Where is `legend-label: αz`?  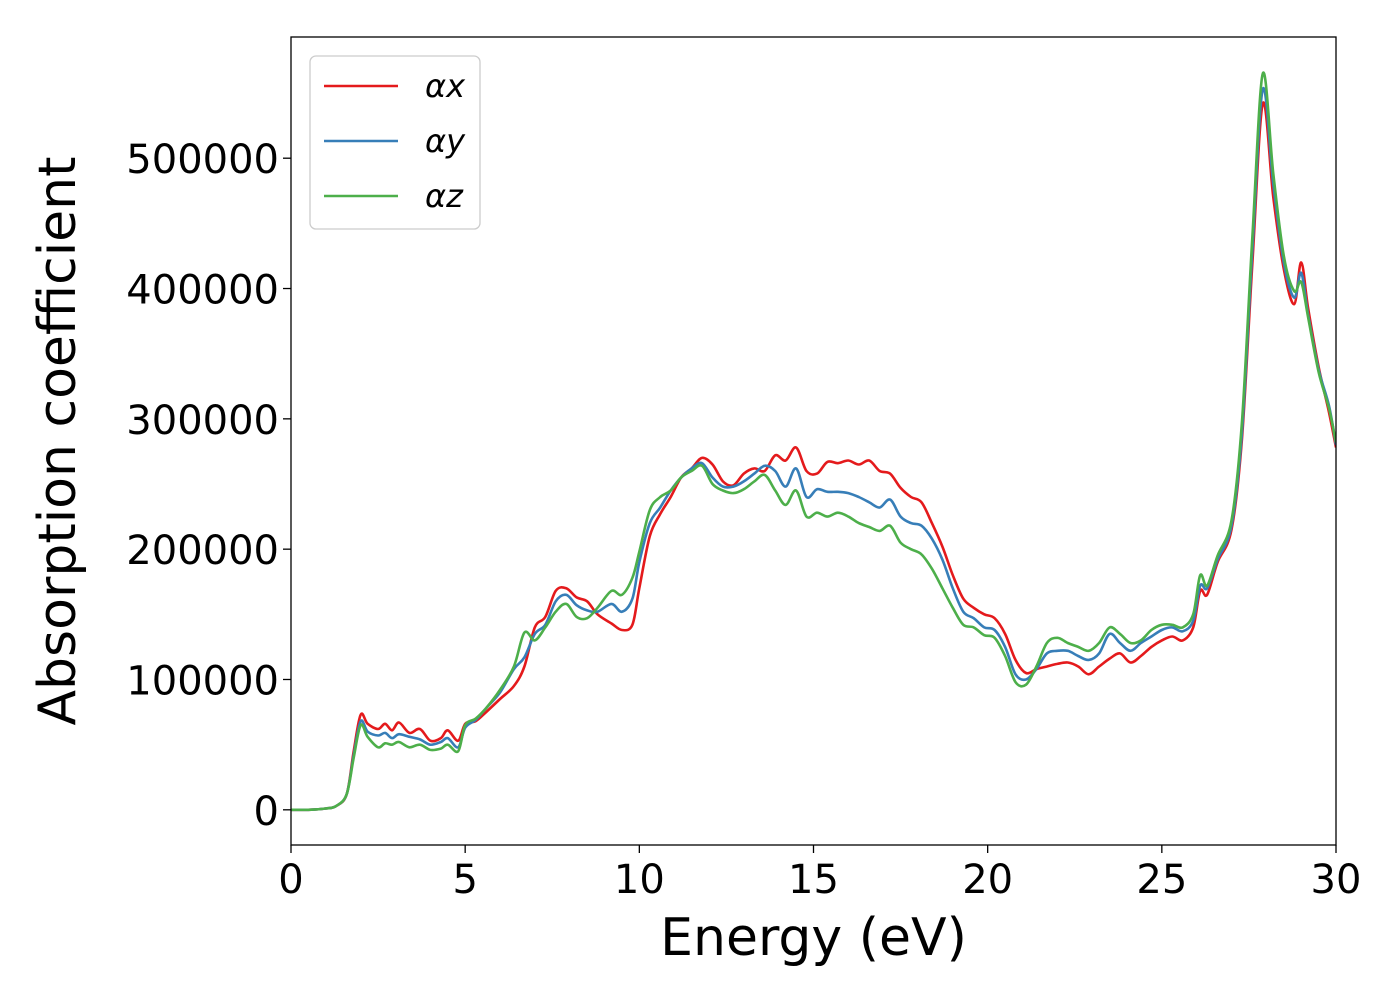 legend-label: αz is located at coordinates (444, 196).